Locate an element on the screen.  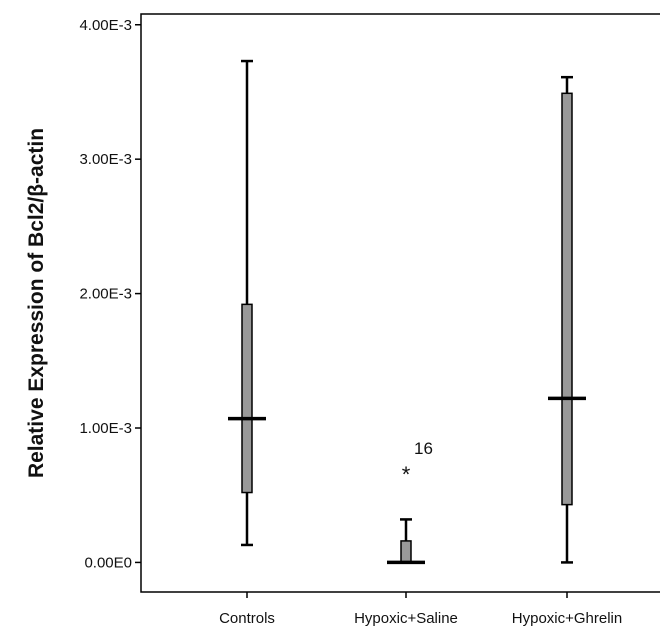
y-tick-label: 2.00E-3 is located at coordinates (105, 294).